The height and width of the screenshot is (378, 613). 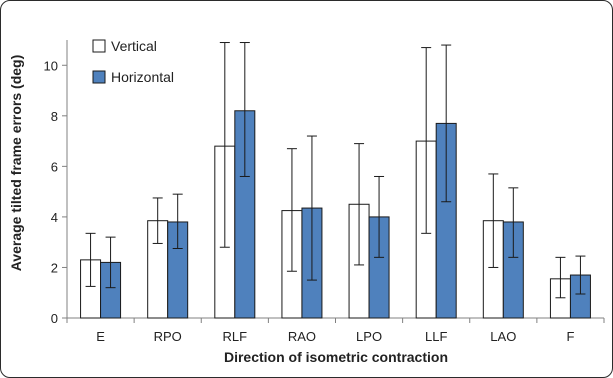 I want to click on x-tick-label: LPO, so click(x=369, y=336).